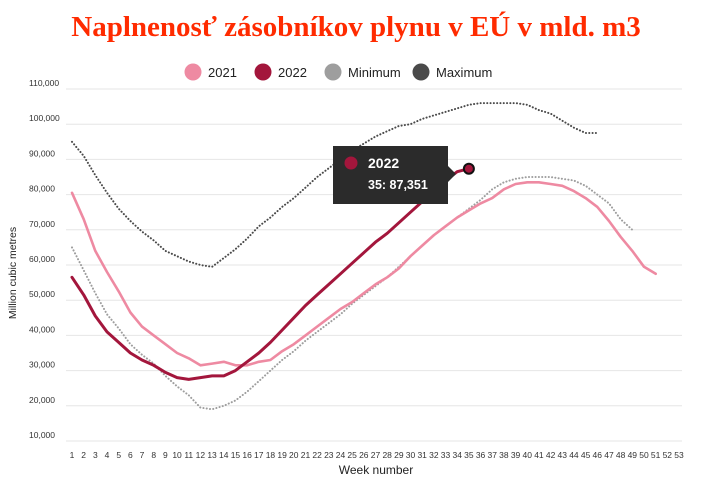 Image resolution: width=717 pixels, height=488 pixels. I want to click on x-tick-label: 17, so click(259, 455).